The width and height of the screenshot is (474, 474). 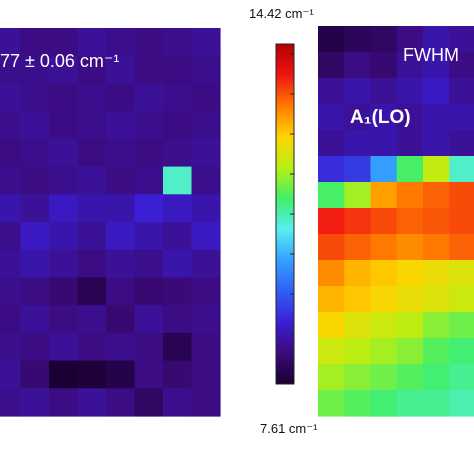 I want to click on colorbar-min-label: 7.61 cm⁻¹, so click(x=289, y=428).